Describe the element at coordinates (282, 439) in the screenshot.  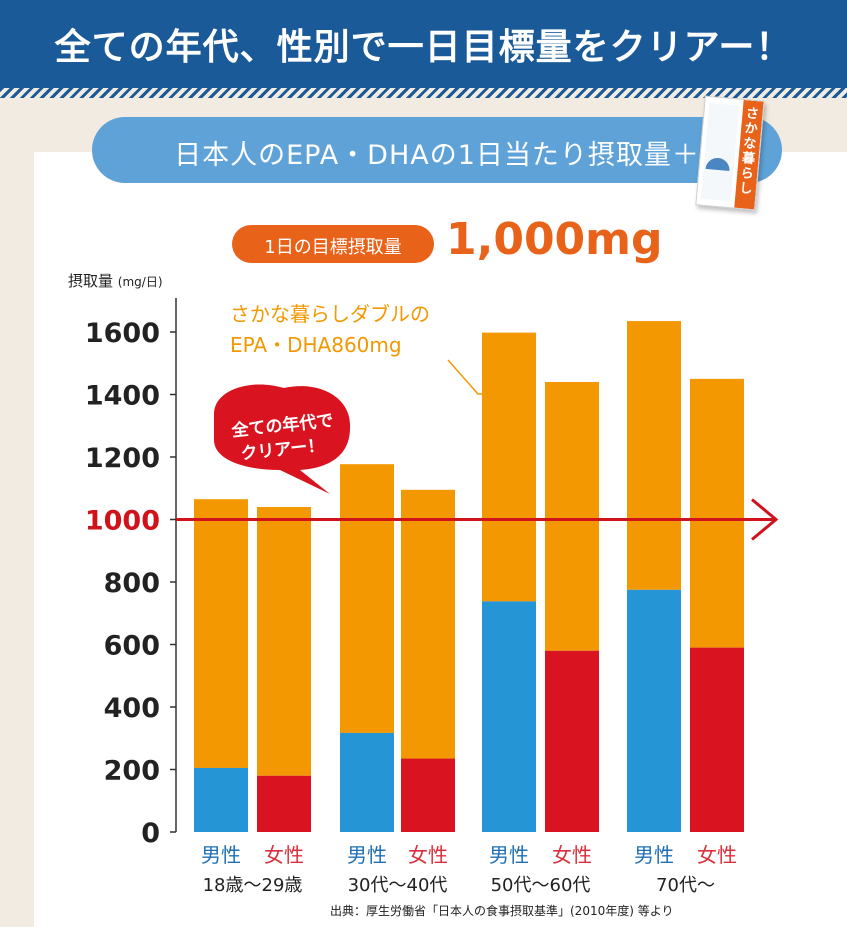
I see `speech-bubble` at that location.